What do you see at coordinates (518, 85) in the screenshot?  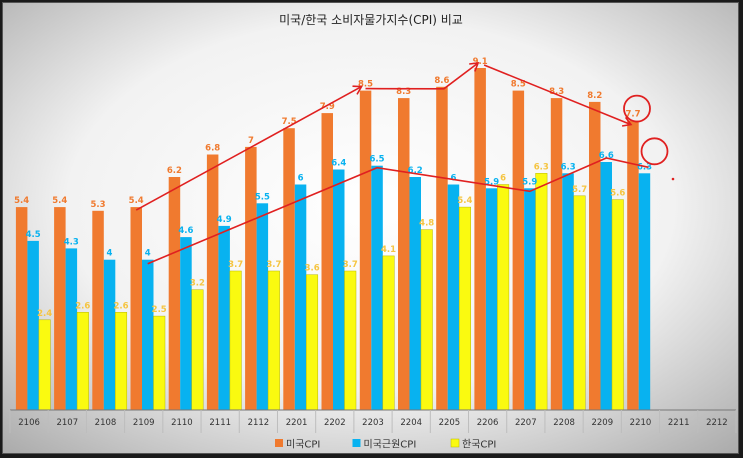 I see `data-label-미국CPI-2207: 8.5` at bounding box center [518, 85].